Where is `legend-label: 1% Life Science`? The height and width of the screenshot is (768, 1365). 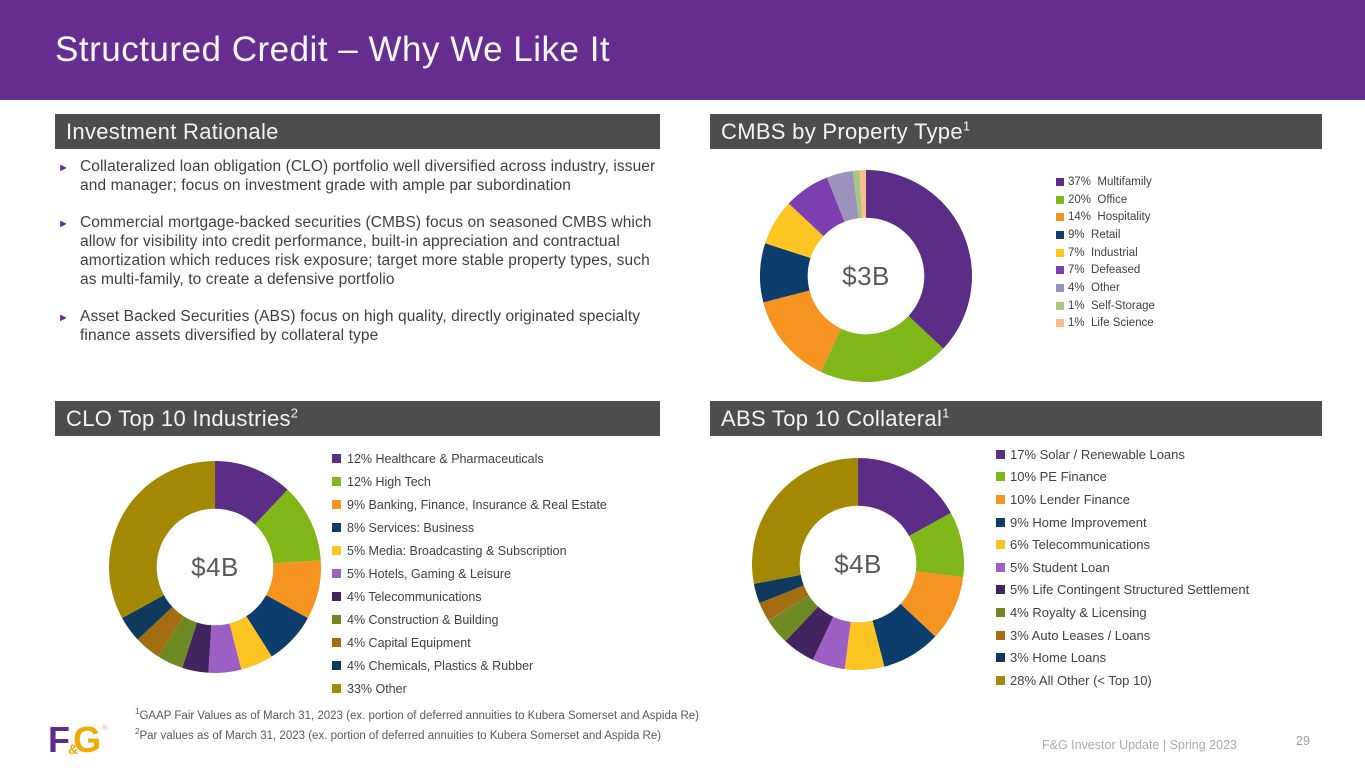
legend-label: 1% Life Science is located at coordinates (1111, 323).